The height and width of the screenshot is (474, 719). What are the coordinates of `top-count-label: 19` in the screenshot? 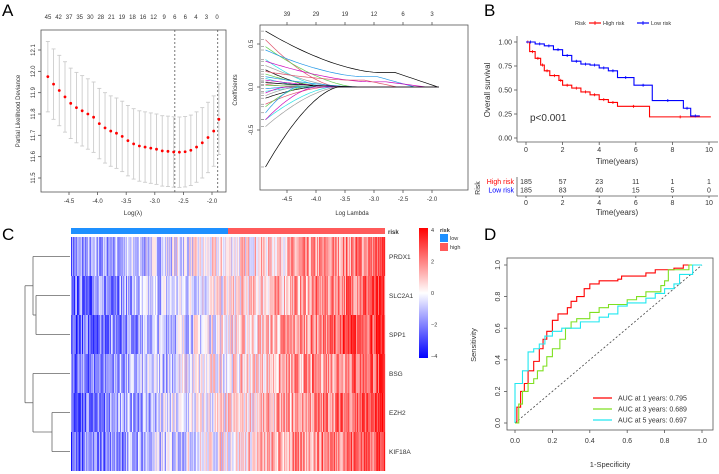 It's located at (345, 15).